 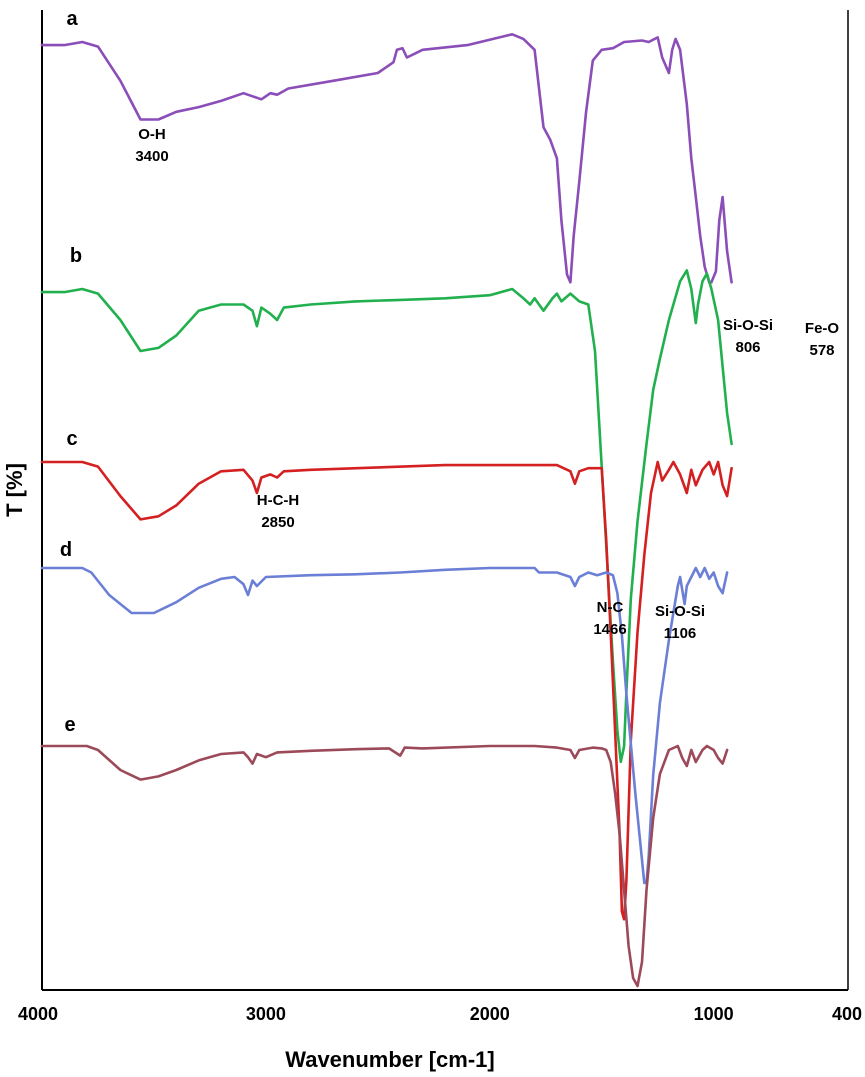 I want to click on annotation-label: N-C, so click(x=610, y=607).